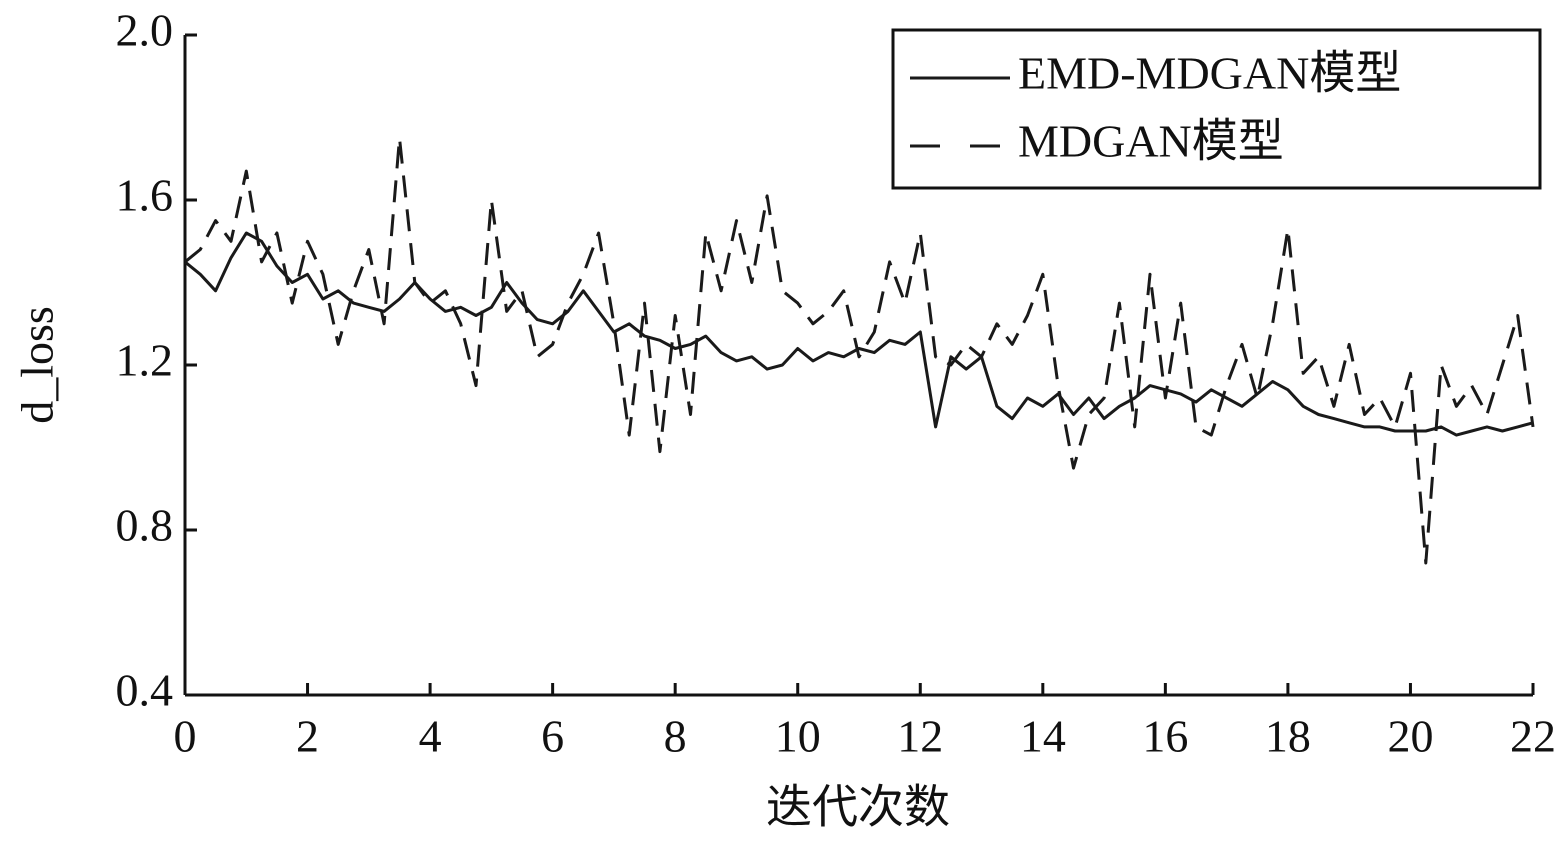  Describe the element at coordinates (145, 195) in the screenshot. I see `y-tick-label: 1.6` at that location.